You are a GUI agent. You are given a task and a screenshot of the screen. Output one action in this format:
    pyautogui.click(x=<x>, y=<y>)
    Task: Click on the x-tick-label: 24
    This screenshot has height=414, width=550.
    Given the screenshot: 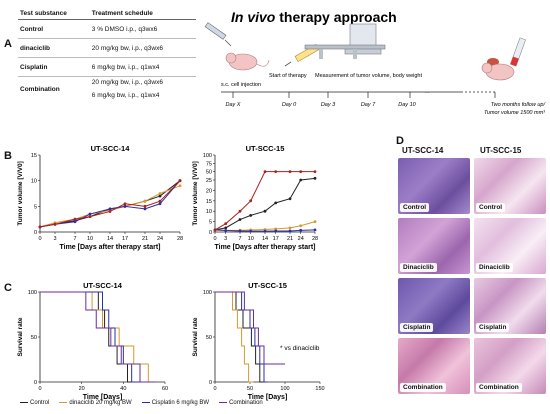 What is the action you would take?
    pyautogui.click(x=160, y=239)
    